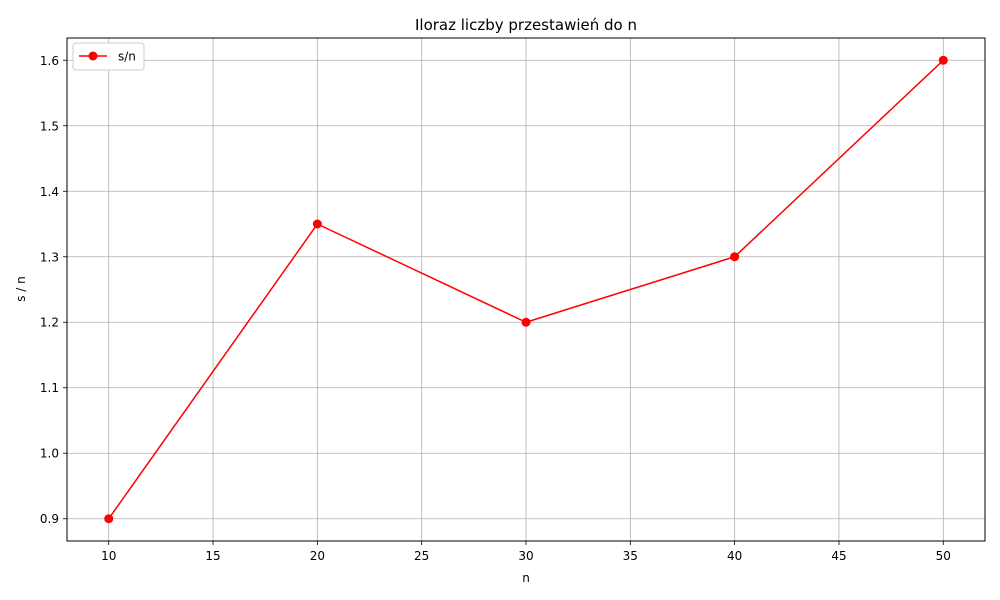 The height and width of the screenshot is (600, 1000). Describe the element at coordinates (49, 61) in the screenshot. I see `y-tick-label: 1.6` at that location.